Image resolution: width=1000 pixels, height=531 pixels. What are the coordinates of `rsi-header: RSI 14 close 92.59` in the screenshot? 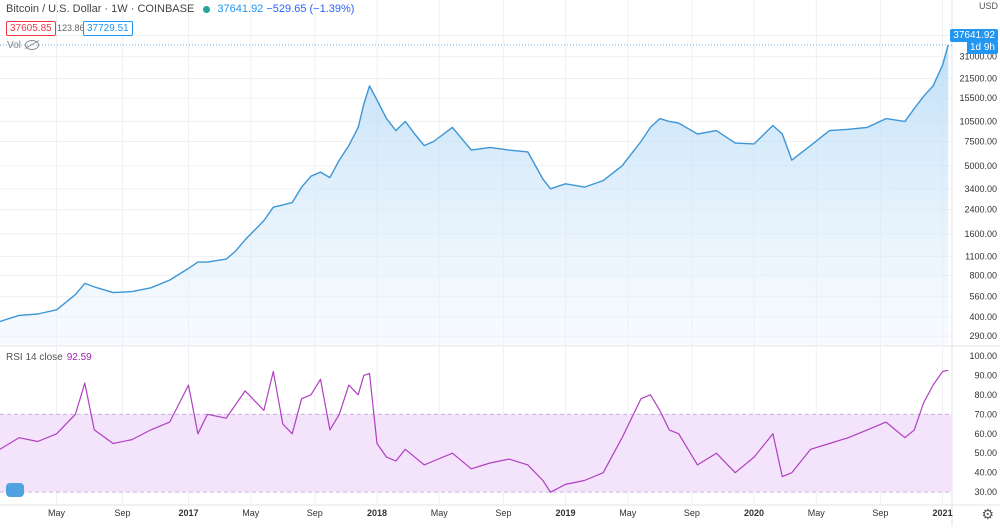 It's located at (49, 357).